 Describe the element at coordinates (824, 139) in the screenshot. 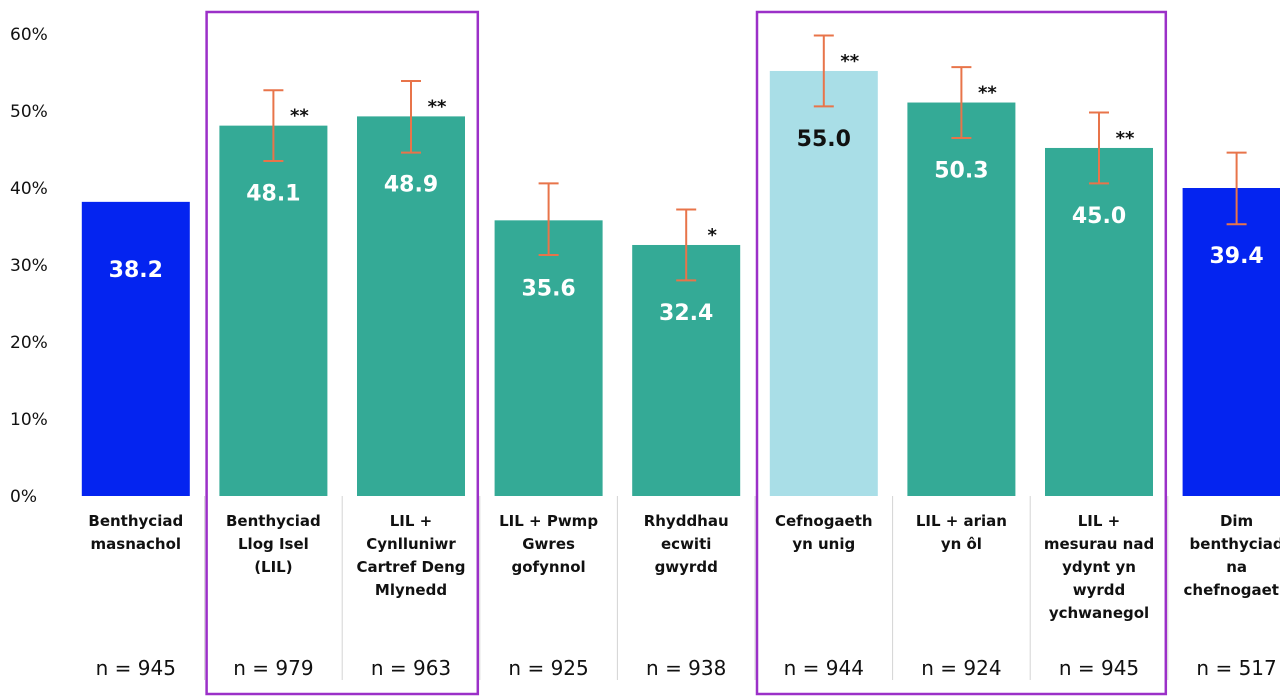

I see `value-label: 55.0` at that location.